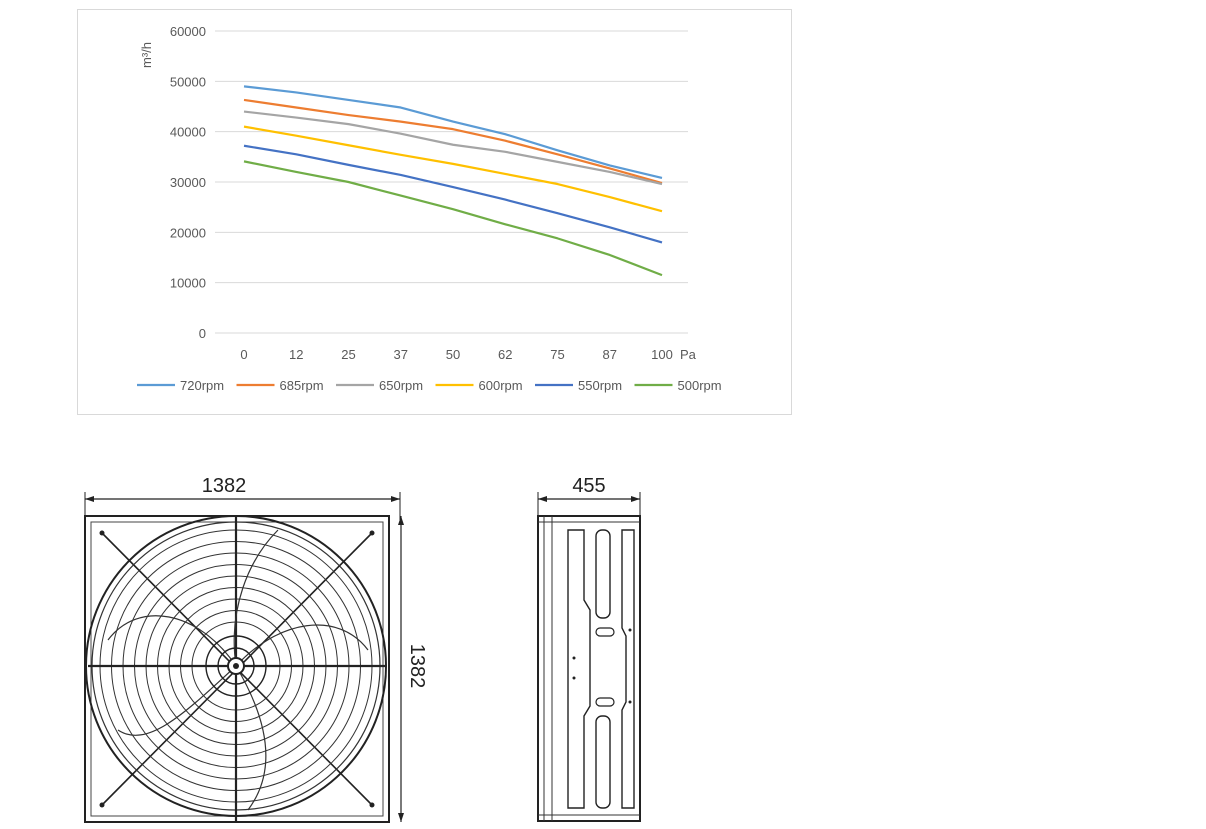 This screenshot has width=1206, height=829. Describe the element at coordinates (453, 148) in the screenshot. I see `series-line-650rpm` at that location.